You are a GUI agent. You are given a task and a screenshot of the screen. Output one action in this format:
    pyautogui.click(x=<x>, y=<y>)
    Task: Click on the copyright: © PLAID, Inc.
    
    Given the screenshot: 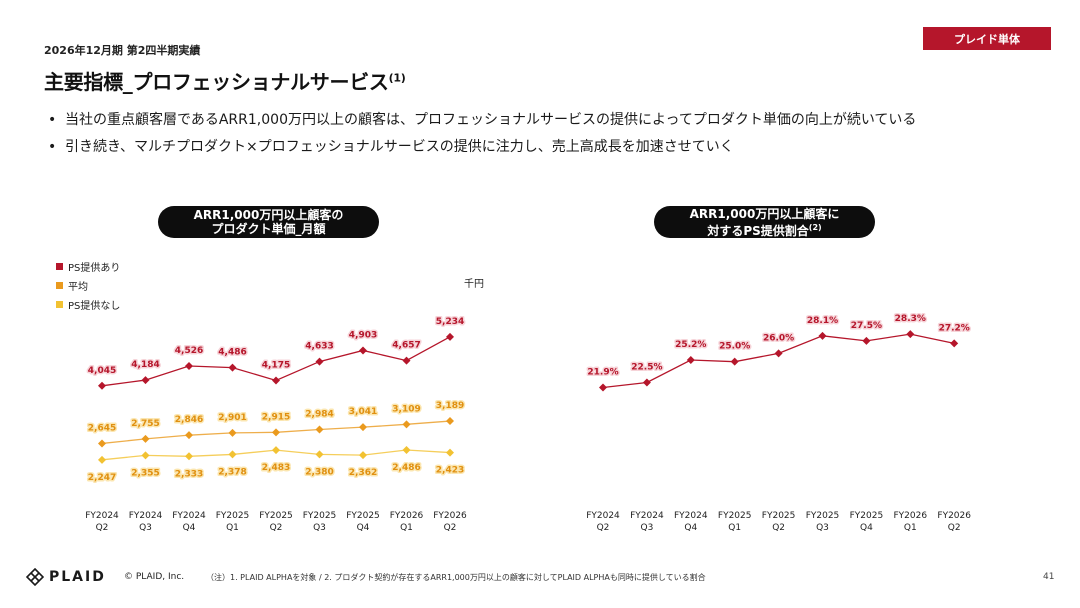 What is the action you would take?
    pyautogui.click(x=154, y=577)
    